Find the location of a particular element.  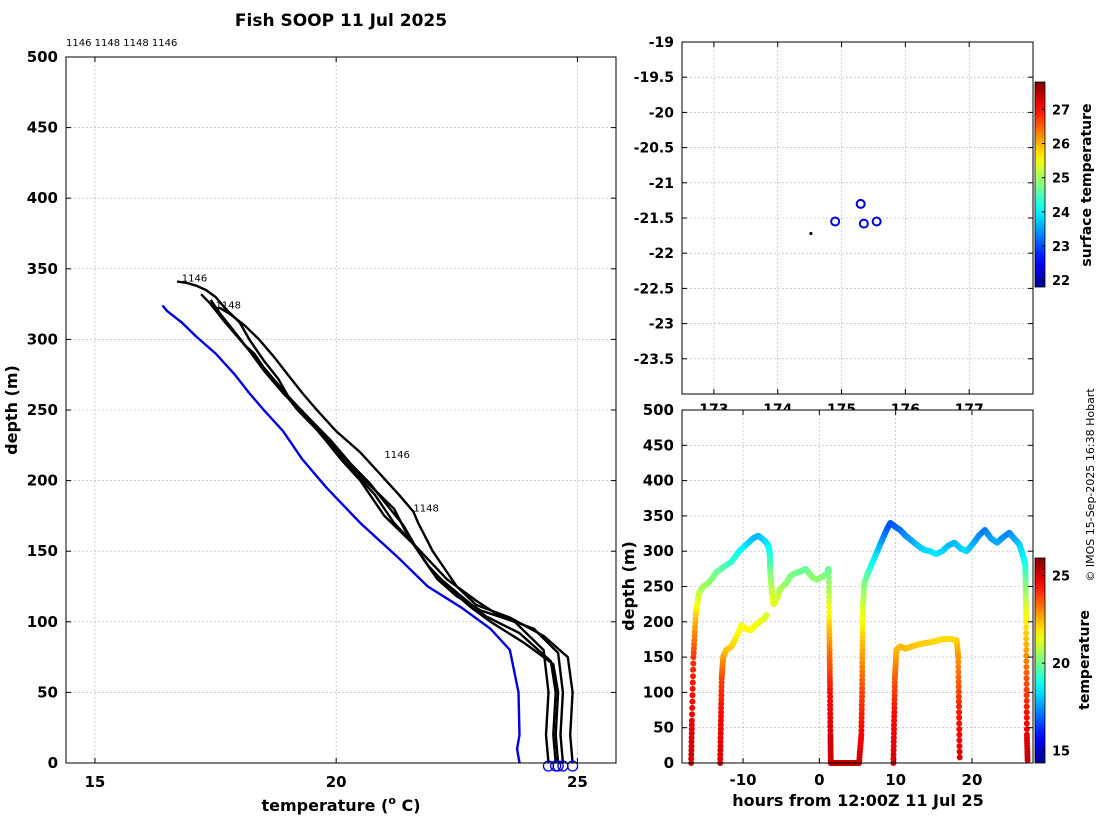

y-tick-label: 0 is located at coordinates (53, 763).